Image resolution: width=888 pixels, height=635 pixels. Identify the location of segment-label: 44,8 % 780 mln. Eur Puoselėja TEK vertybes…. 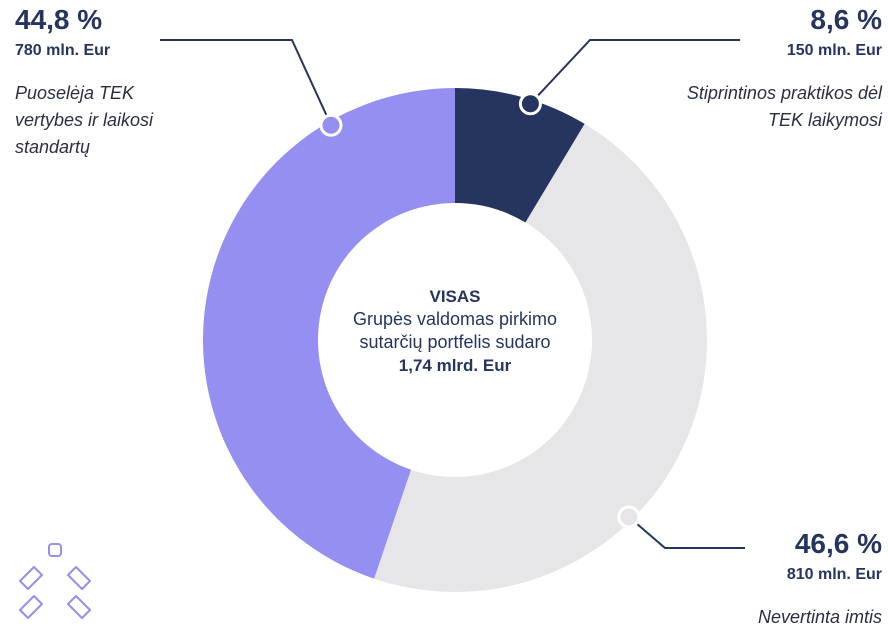
(107, 82).